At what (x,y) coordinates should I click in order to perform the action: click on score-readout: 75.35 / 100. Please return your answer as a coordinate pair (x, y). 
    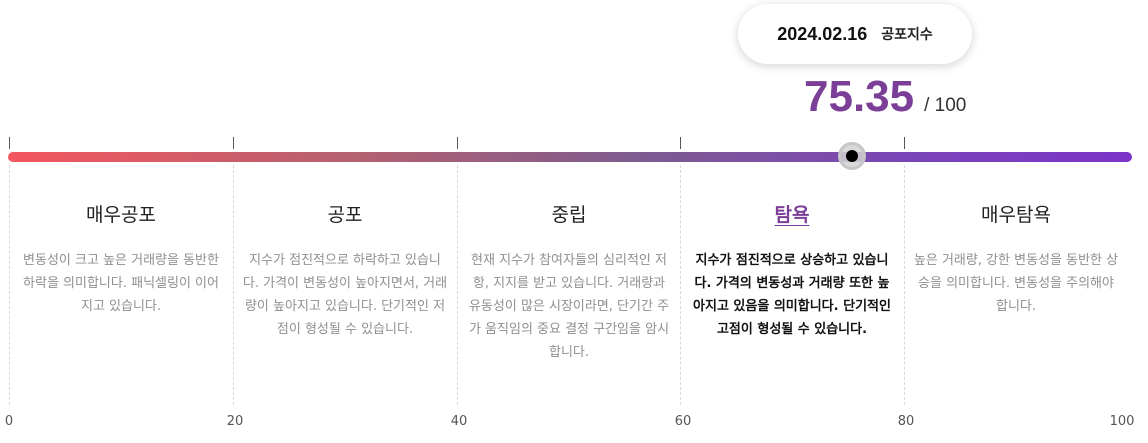
    Looking at the image, I should click on (885, 97).